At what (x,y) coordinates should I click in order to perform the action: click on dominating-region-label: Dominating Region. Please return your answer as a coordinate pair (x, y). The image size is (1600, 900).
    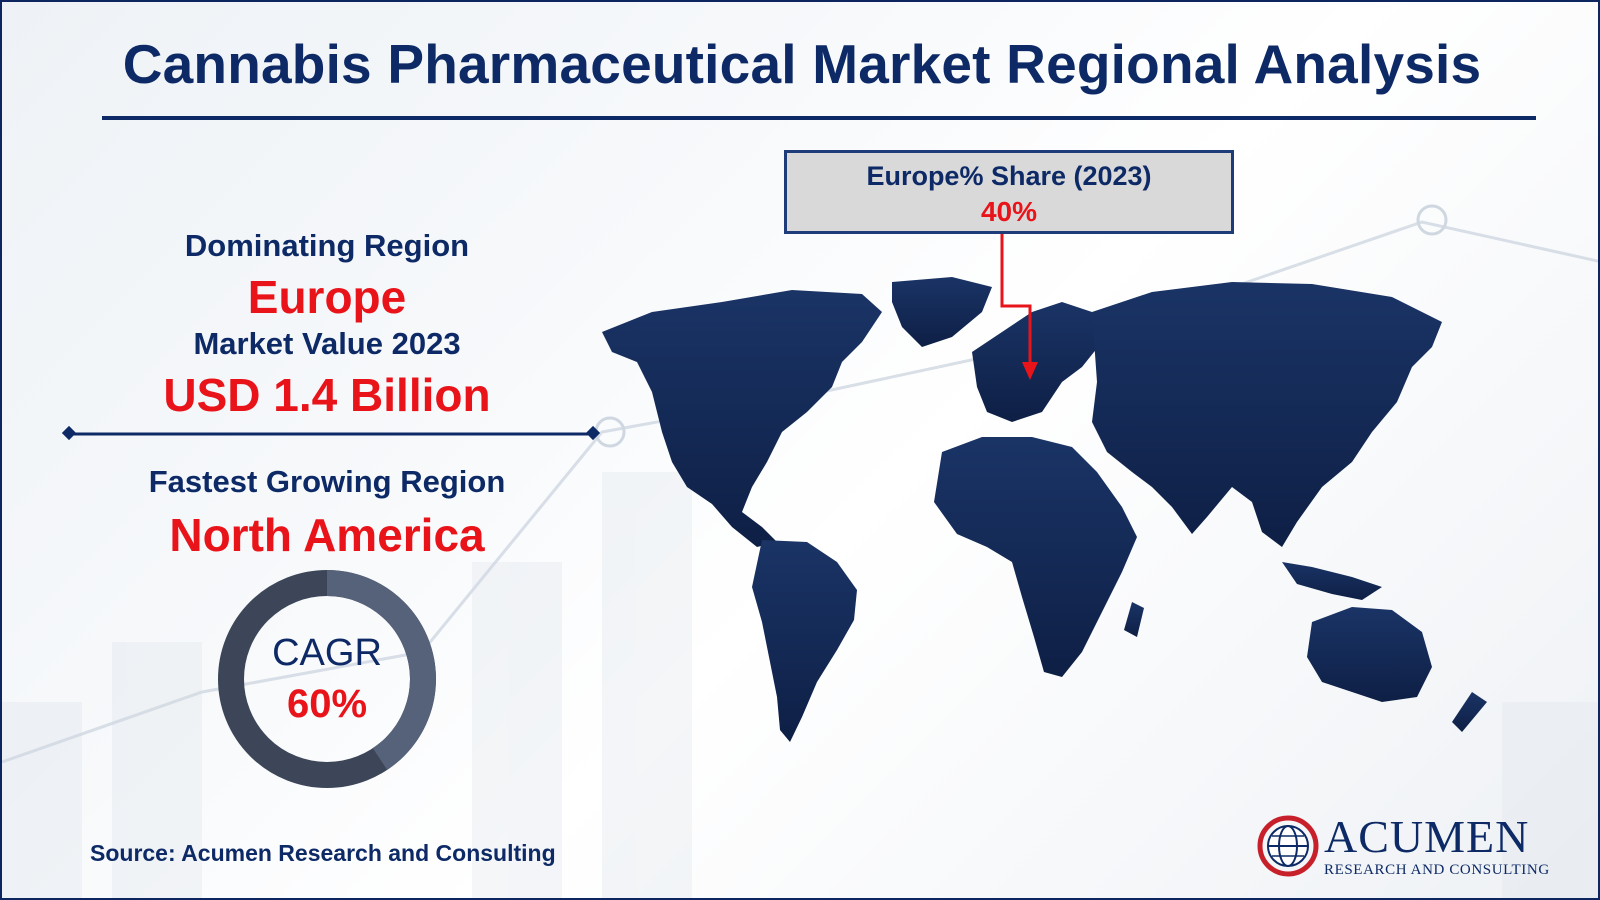
    Looking at the image, I should click on (327, 245).